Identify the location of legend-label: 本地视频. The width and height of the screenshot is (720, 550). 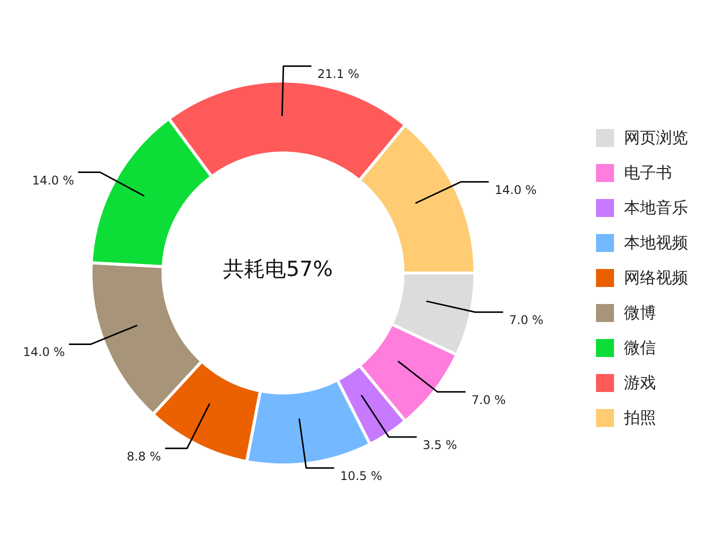
(656, 243).